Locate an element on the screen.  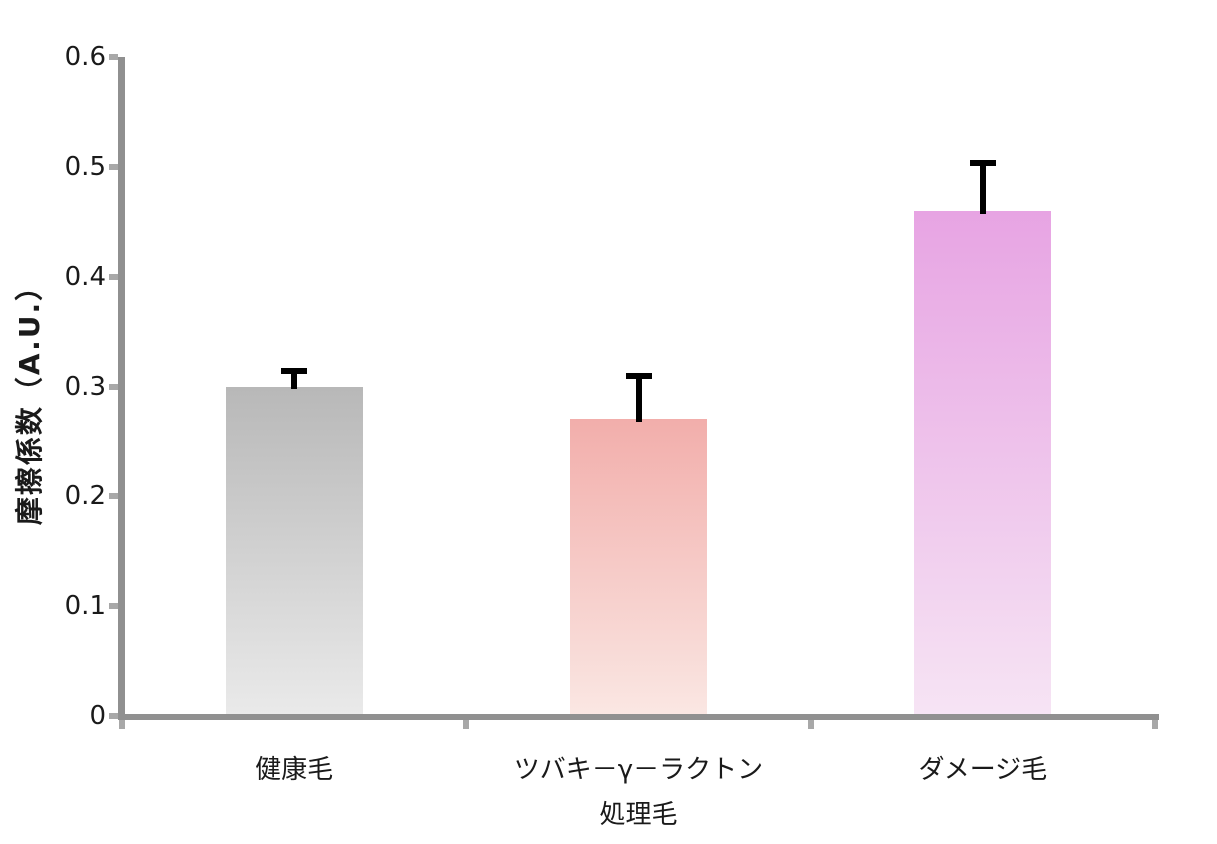
x-axis-line is located at coordinates (638, 717).